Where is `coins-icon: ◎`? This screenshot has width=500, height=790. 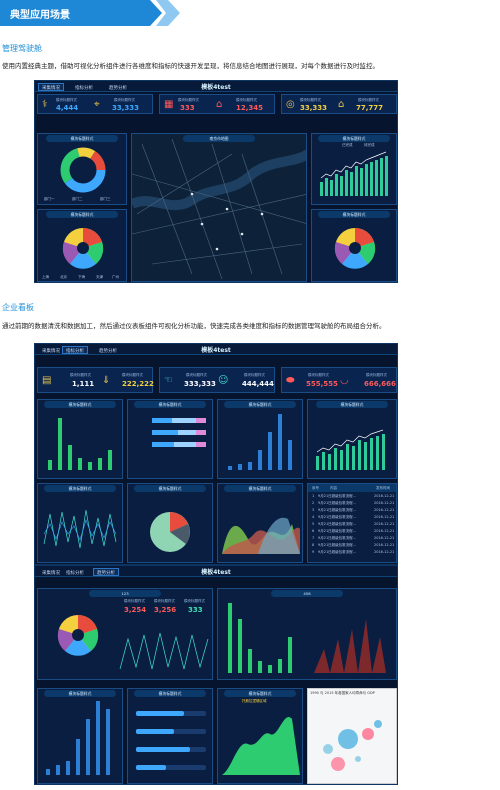
coins-icon: ◎ is located at coordinates (290, 104).